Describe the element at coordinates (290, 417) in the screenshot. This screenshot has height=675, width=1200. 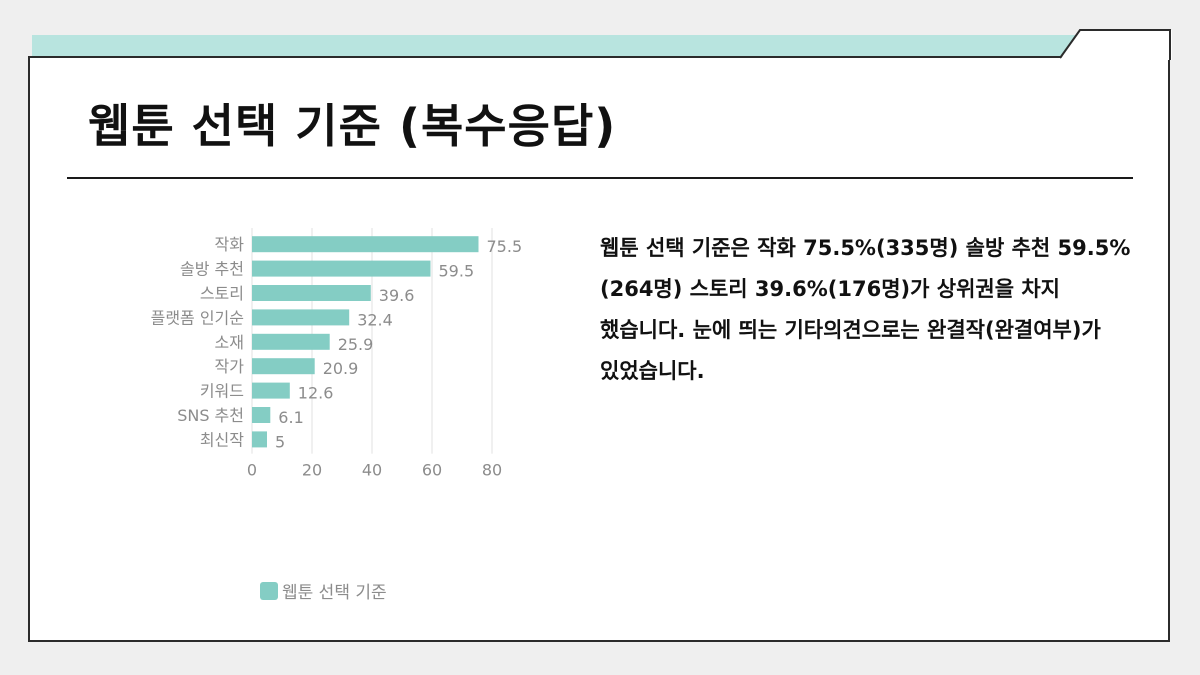
I see `data-label: 6.1` at that location.